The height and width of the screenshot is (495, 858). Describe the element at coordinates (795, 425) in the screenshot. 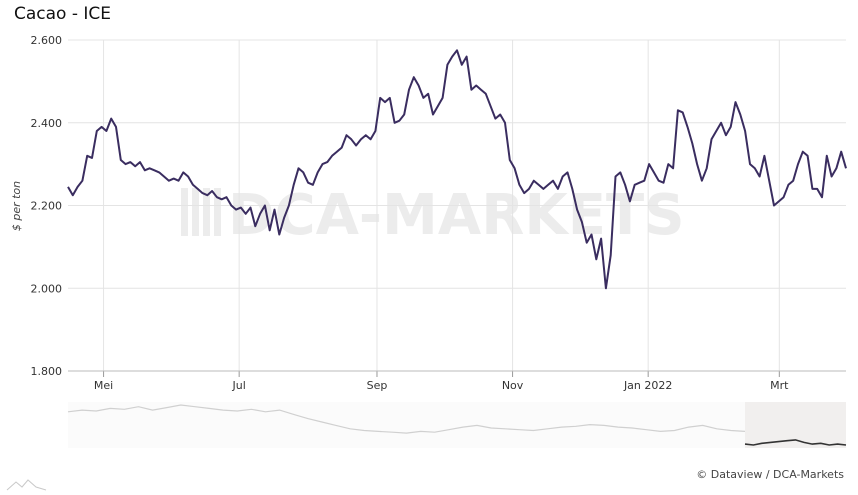

I see `navigator-window` at that location.